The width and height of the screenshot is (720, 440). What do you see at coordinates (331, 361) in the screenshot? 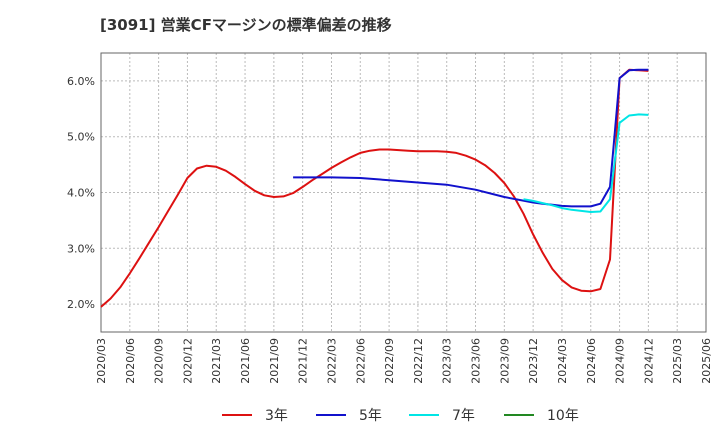
I see `x-tick-label: 2022/03` at bounding box center [331, 361].